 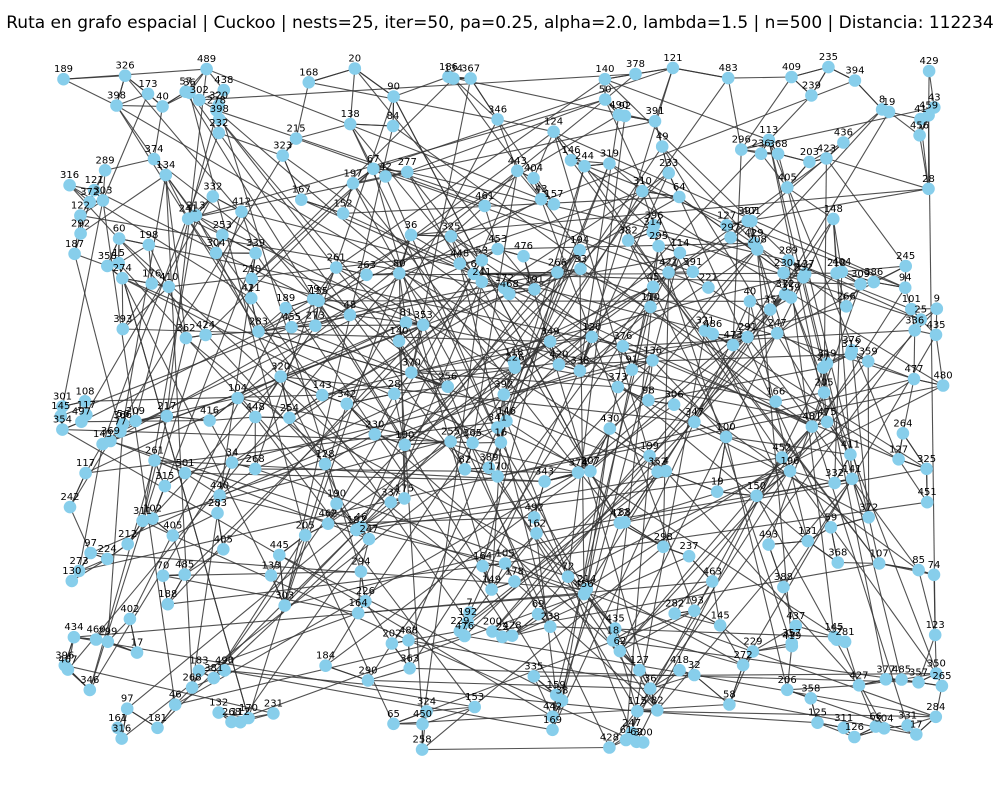 I want to click on graph-node-label: 153, so click(x=474, y=697).